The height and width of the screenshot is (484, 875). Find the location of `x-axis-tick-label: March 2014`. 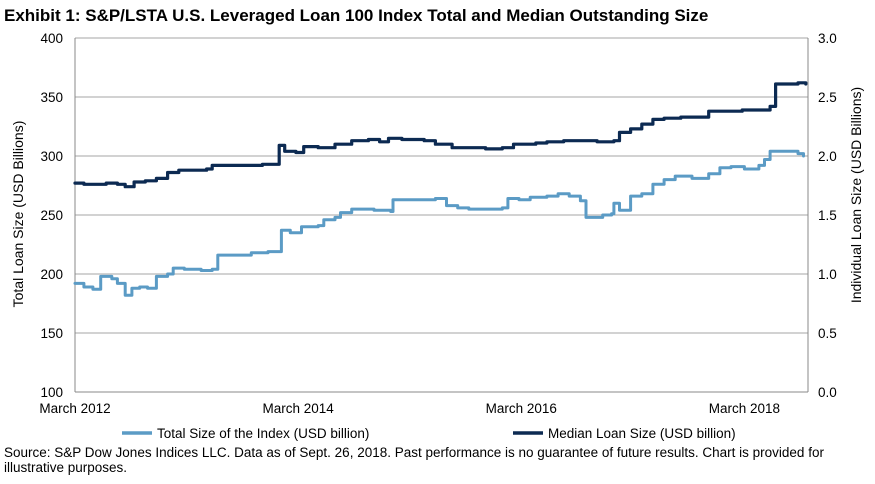

x-axis-tick-label: March 2014 is located at coordinates (298, 408).